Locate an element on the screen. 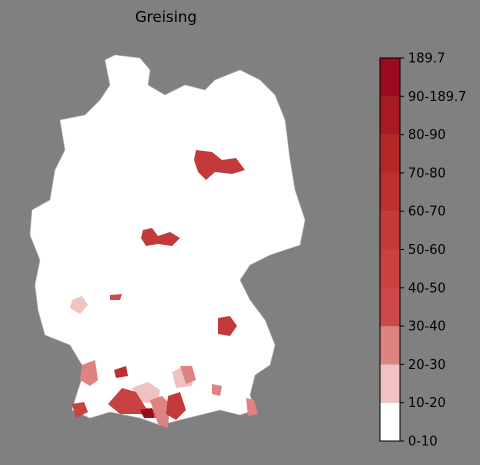  colorbar-label: 0-10 is located at coordinates (423, 442).